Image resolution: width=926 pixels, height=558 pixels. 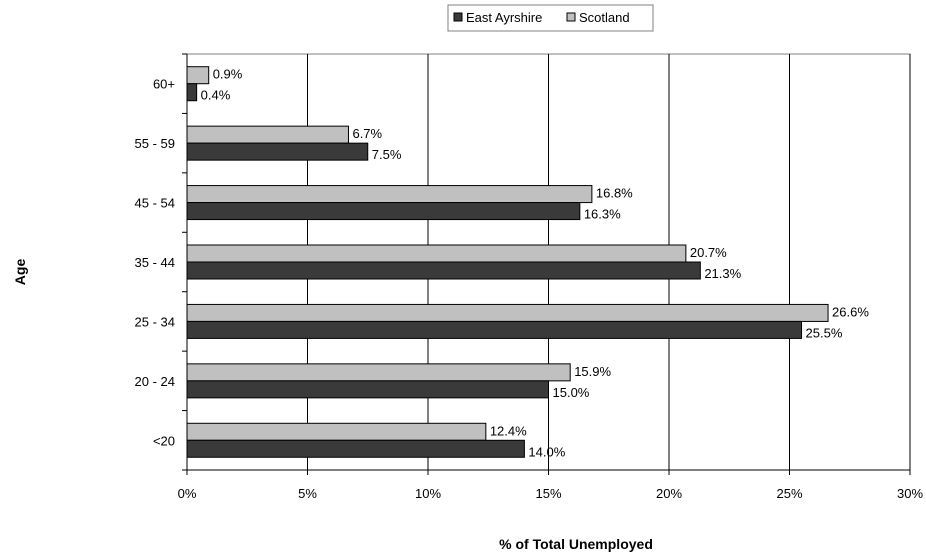 What do you see at coordinates (228, 74) in the screenshot?
I see `data-label-scotland: 0.9%` at bounding box center [228, 74].